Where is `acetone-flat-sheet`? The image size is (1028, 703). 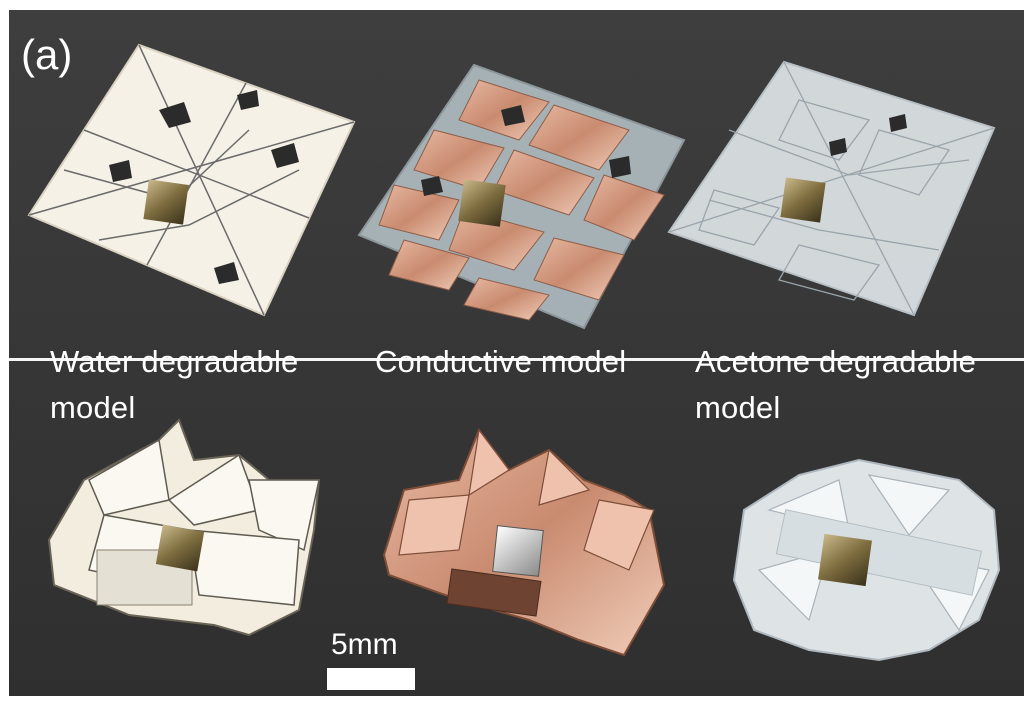
acetone-flat-sheet is located at coordinates (831, 188).